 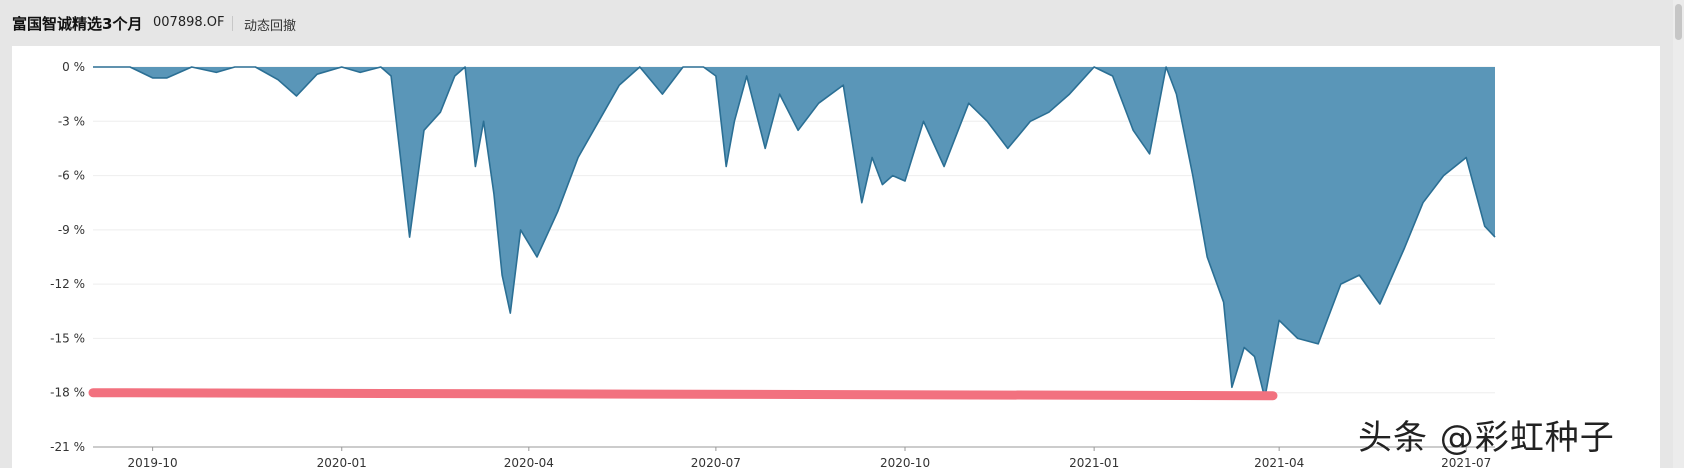 I want to click on y-tick-label: -21 %, so click(x=67, y=447).